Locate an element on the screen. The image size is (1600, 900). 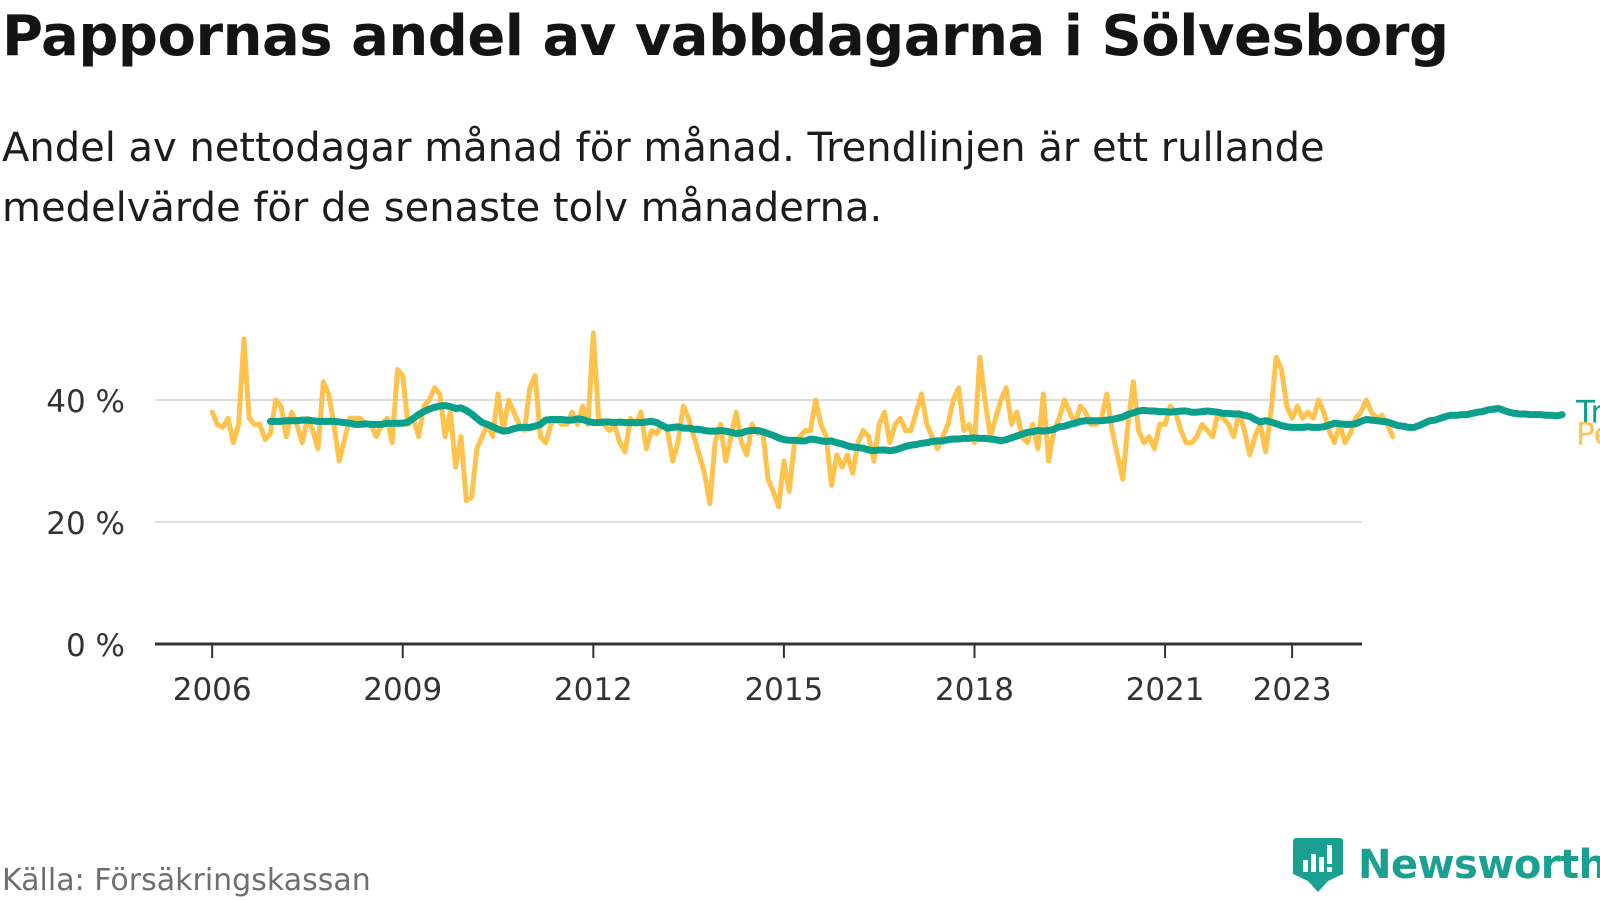
brand-name: Newsworthy is located at coordinates (1479, 865).